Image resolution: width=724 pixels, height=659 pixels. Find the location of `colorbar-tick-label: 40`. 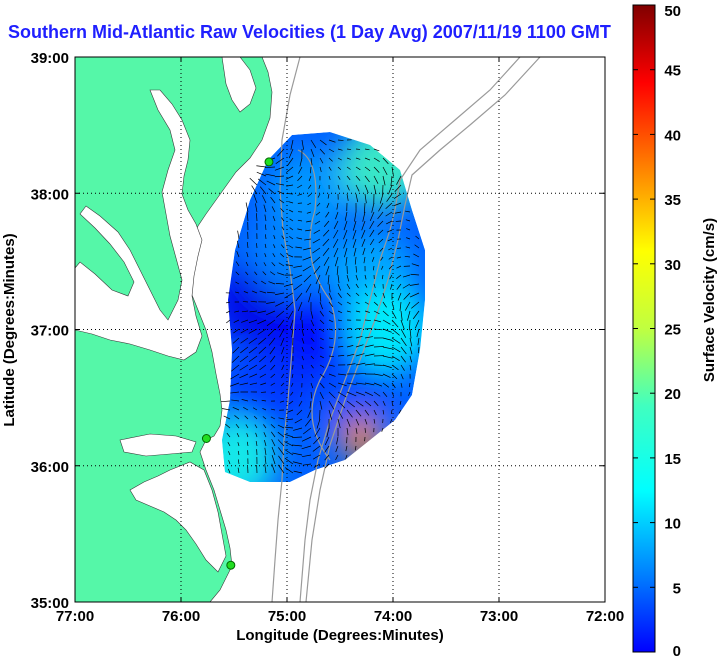

colorbar-tick-label: 40 is located at coordinates (672, 135).